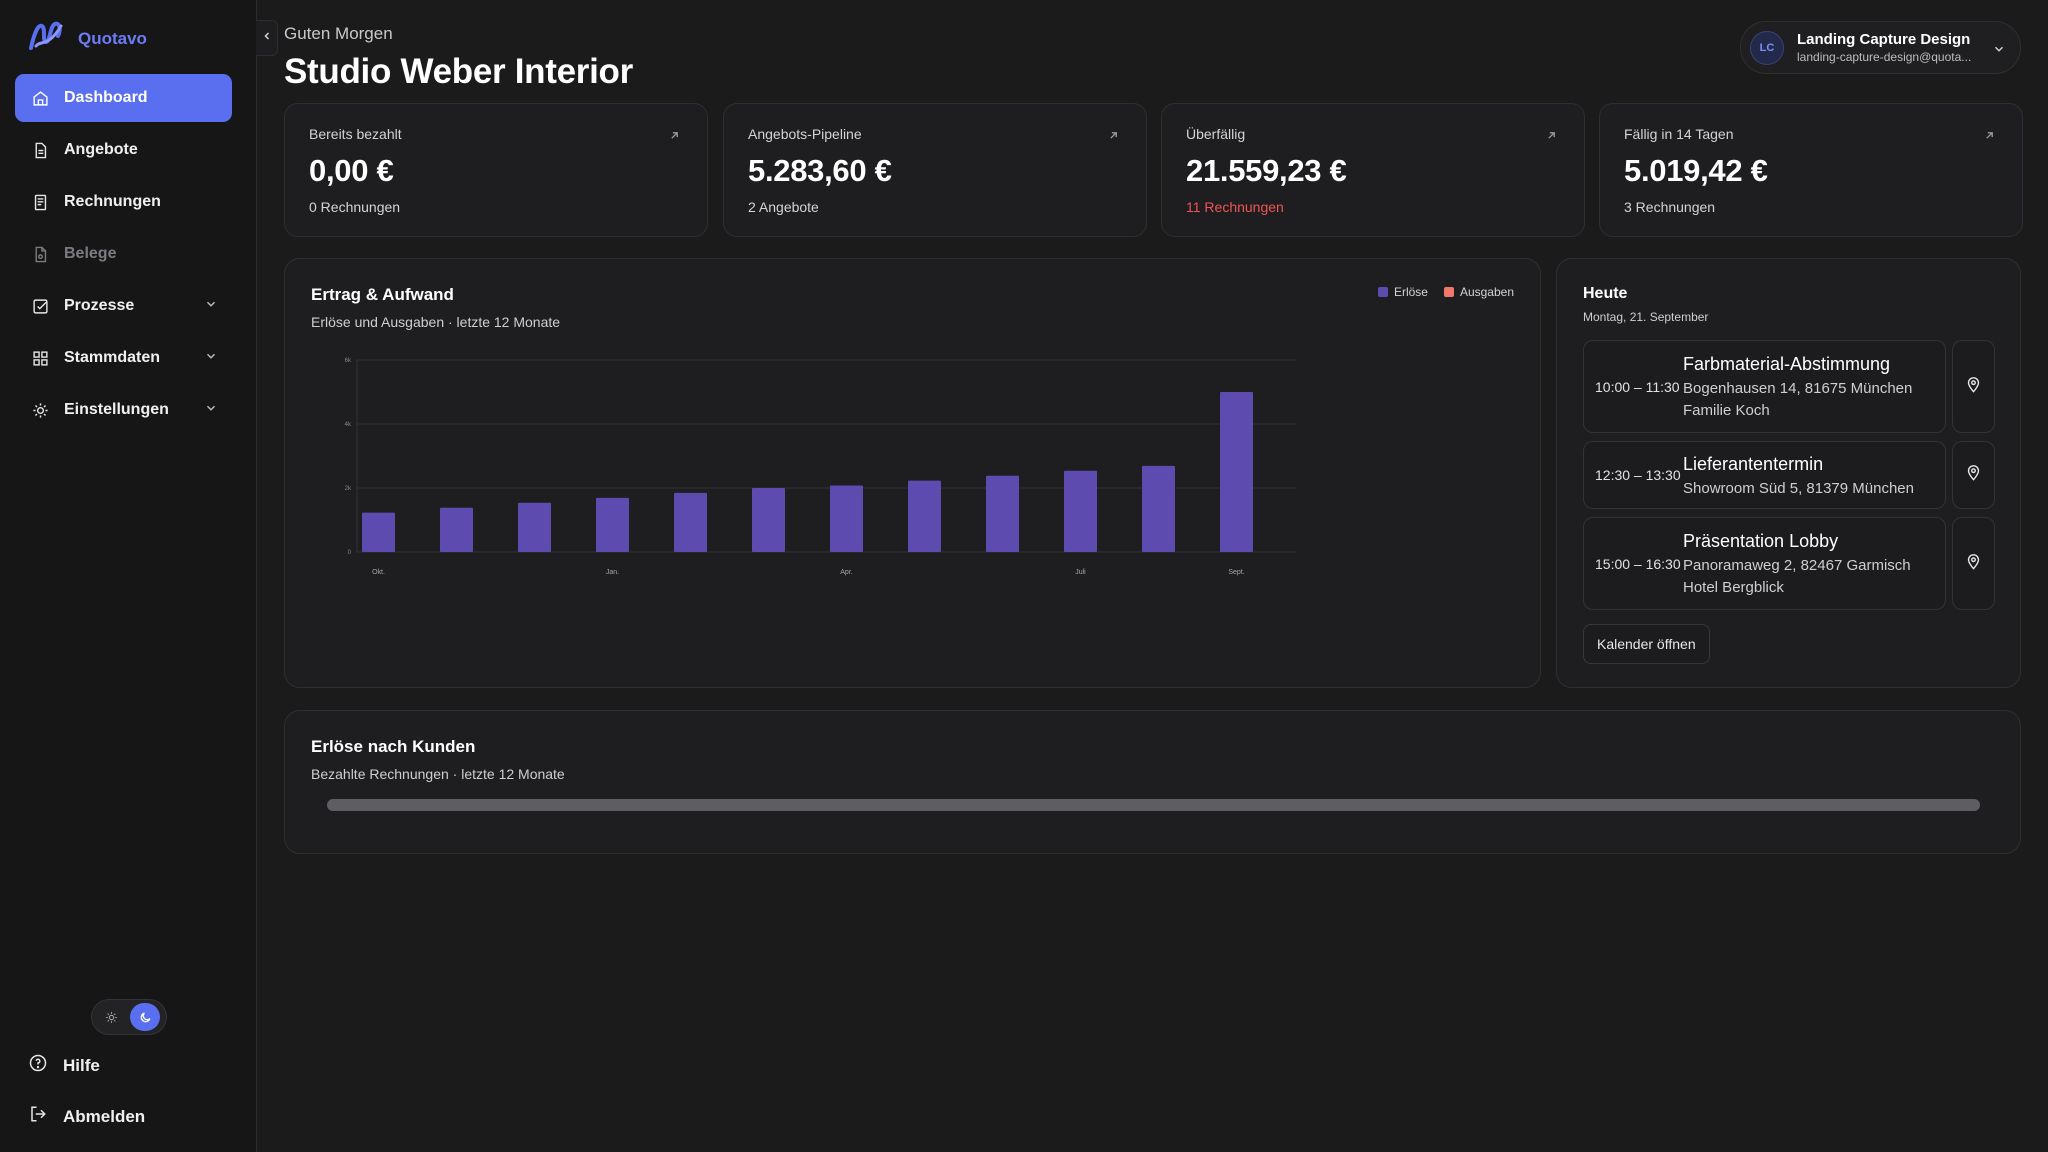  Describe the element at coordinates (90, 253) in the screenshot. I see `sidebar-item-label: Belege` at that location.